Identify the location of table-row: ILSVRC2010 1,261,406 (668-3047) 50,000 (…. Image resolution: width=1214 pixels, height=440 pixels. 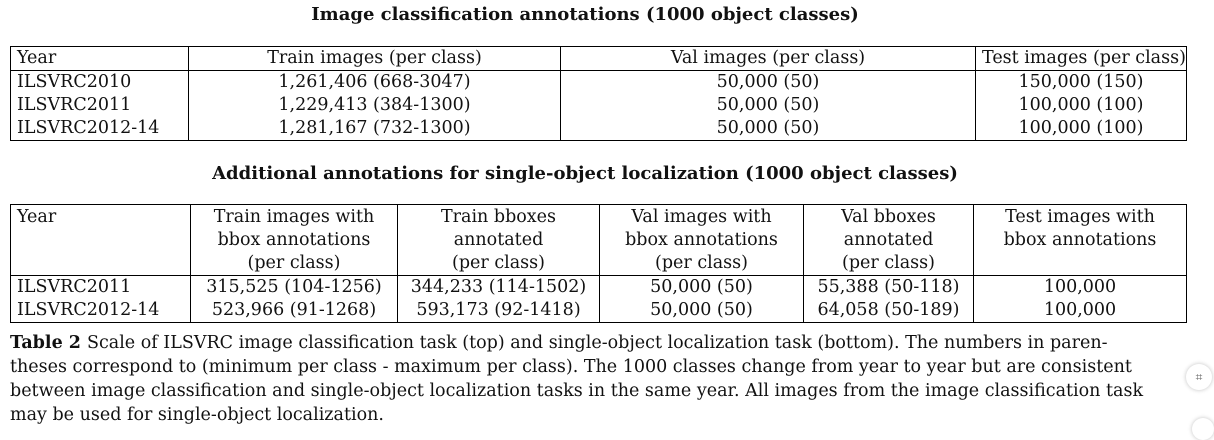
(598, 82).